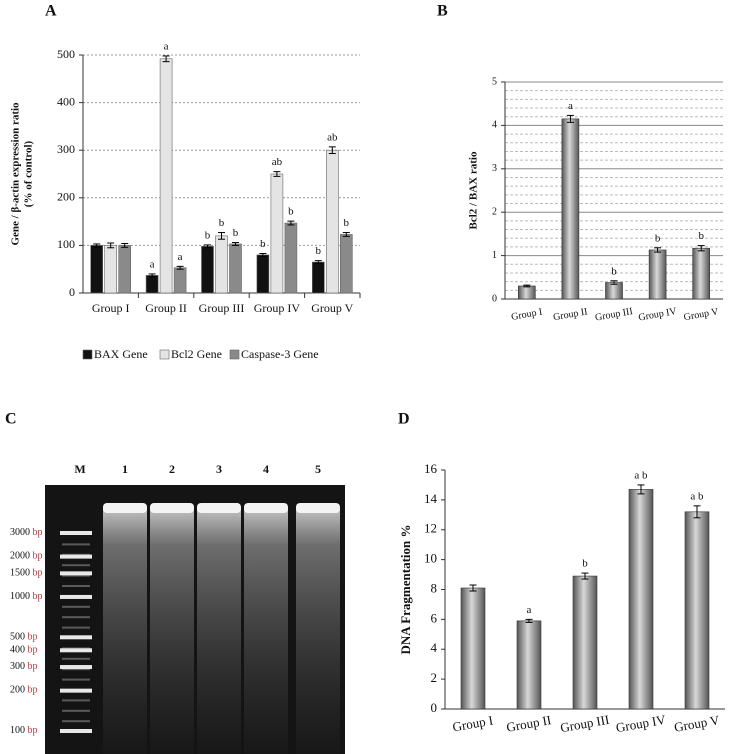 This screenshot has width=731, height=754. What do you see at coordinates (404, 419) in the screenshot?
I see `panel-label: D` at bounding box center [404, 419].